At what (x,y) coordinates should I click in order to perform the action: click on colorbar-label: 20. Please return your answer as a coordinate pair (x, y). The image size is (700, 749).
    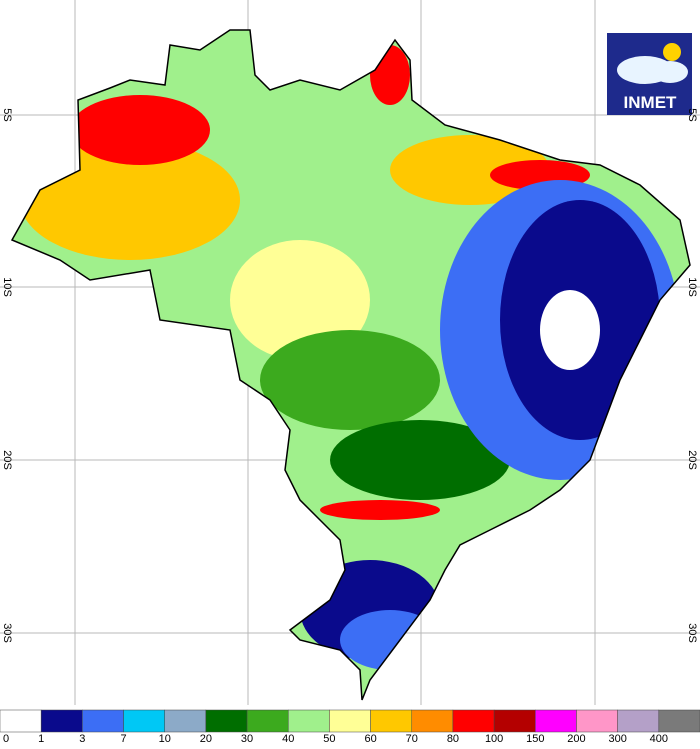
    Looking at the image, I should click on (206, 738).